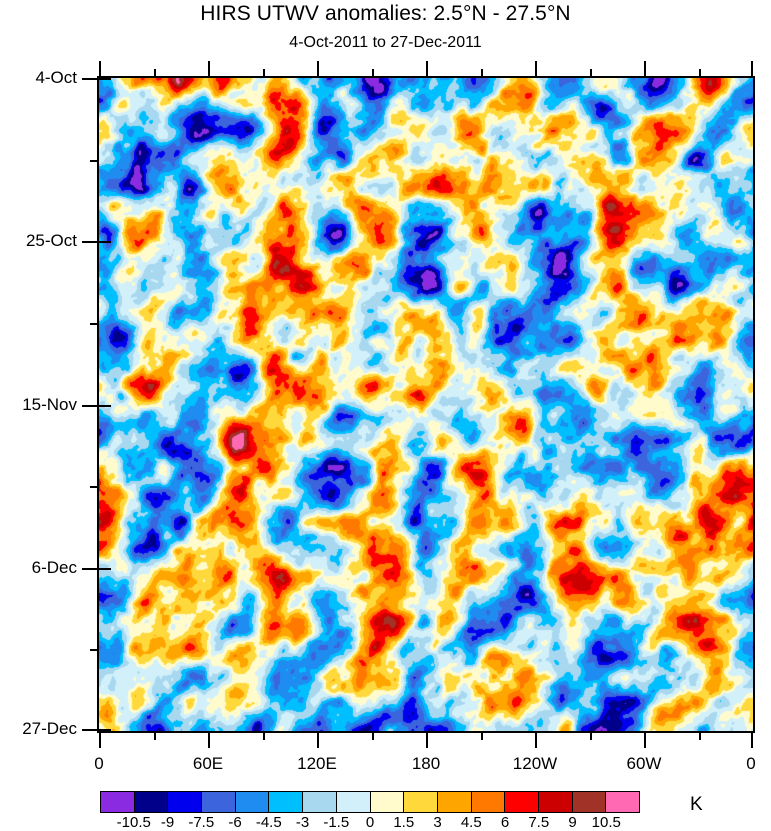 The image size is (771, 831). Describe the element at coordinates (505, 822) in the screenshot. I see `colorbar-tick-11: 6` at that location.